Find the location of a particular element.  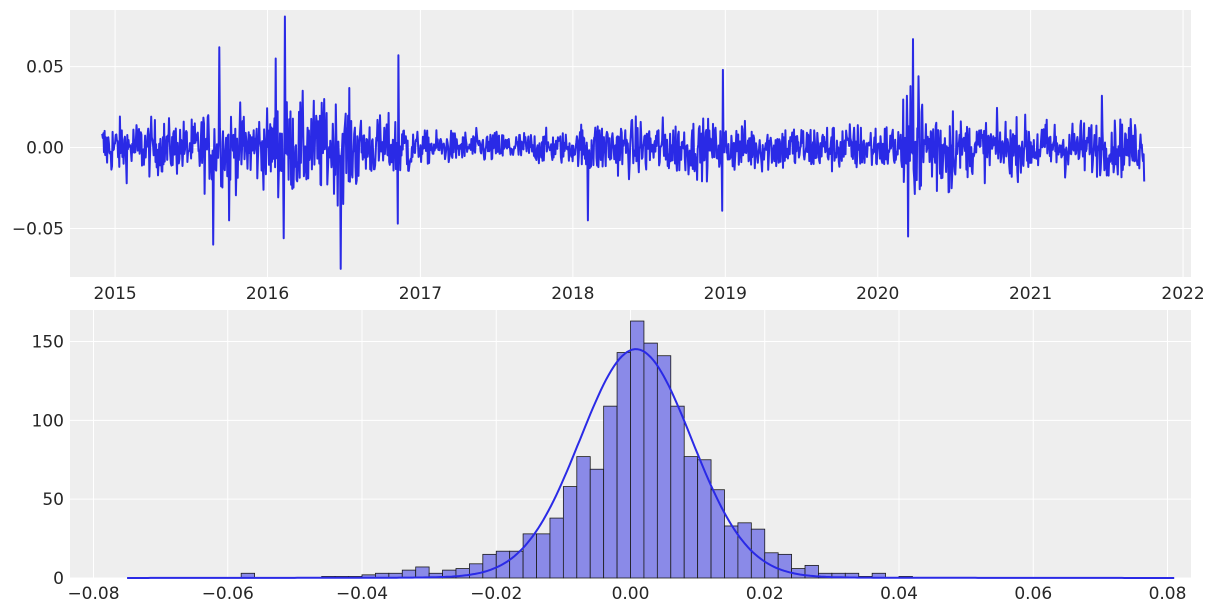

bottom-x-tick-label: 0.04 is located at coordinates (899, 594).